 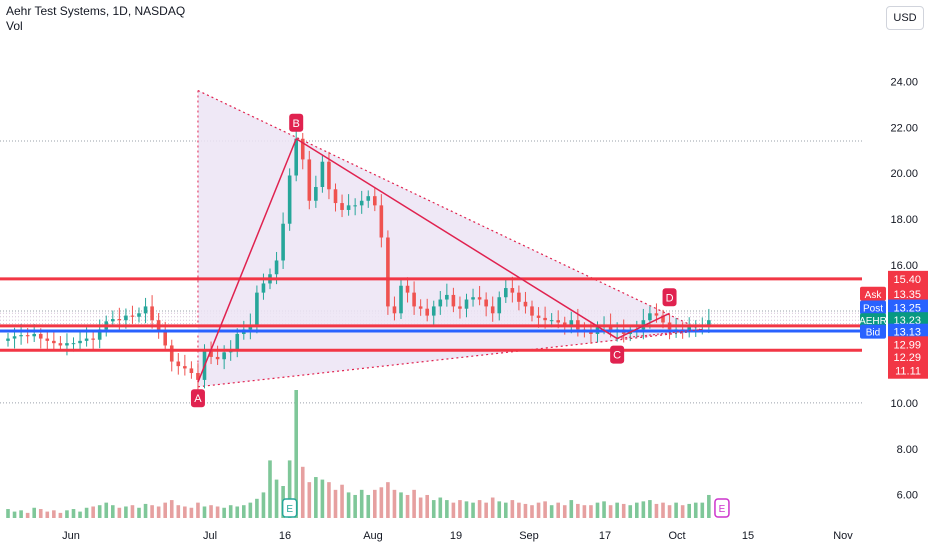 I want to click on earnings-event-icon, so click(x=289, y=508).